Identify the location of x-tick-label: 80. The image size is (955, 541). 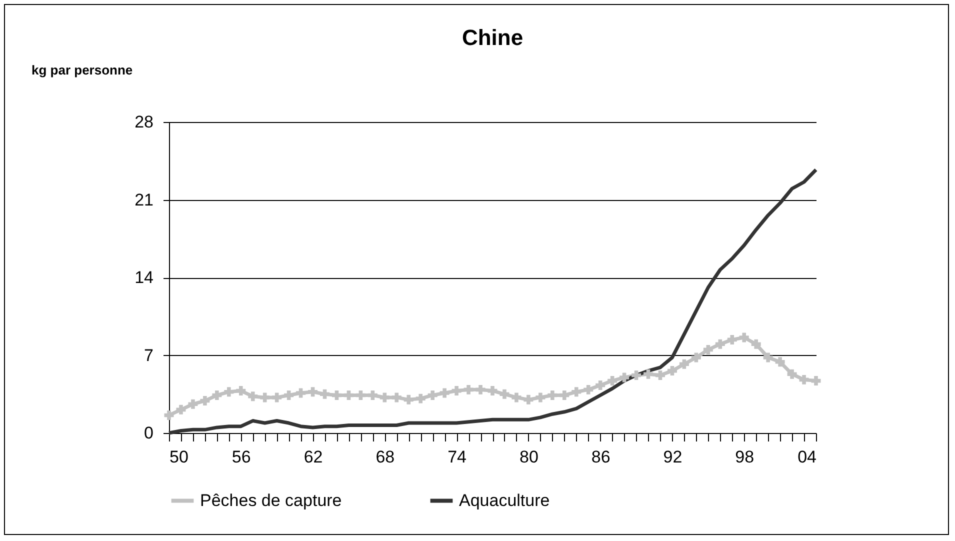
(528, 457).